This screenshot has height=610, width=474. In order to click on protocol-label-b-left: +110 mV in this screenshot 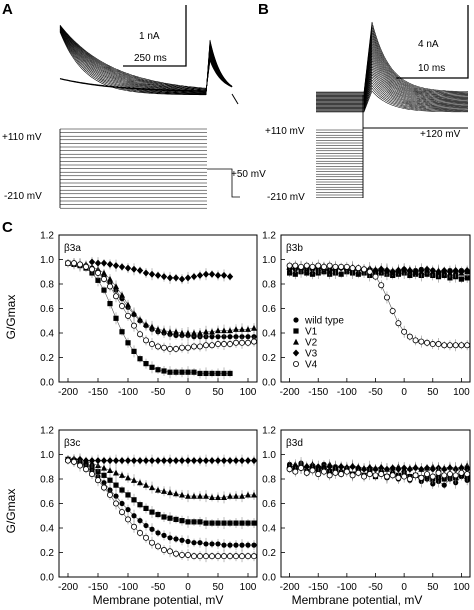, I will do `click(285, 131)`.